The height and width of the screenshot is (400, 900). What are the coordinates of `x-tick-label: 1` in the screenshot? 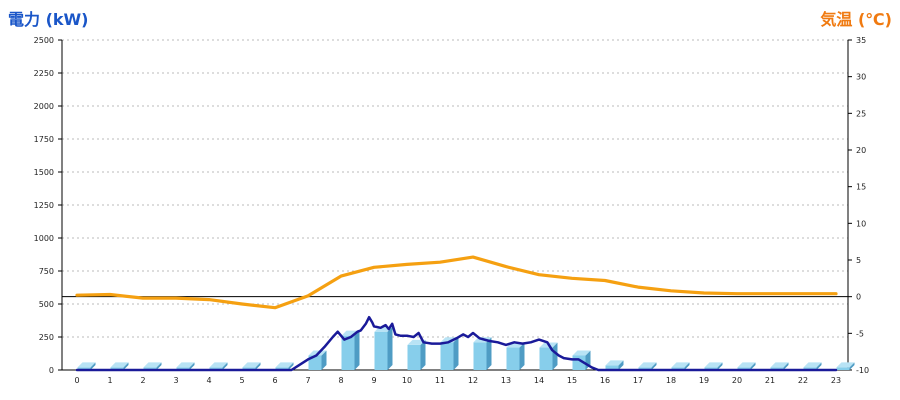 It's located at (109, 380).